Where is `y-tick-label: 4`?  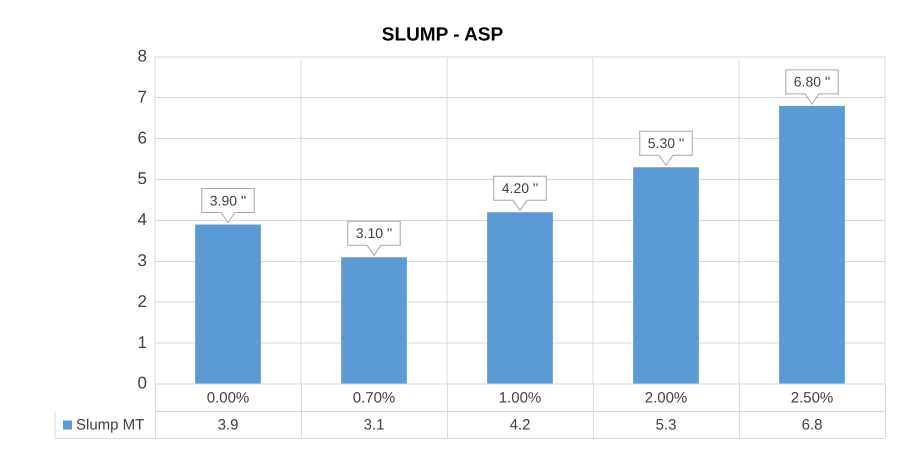
y-tick-label: 4 is located at coordinates (142, 220).